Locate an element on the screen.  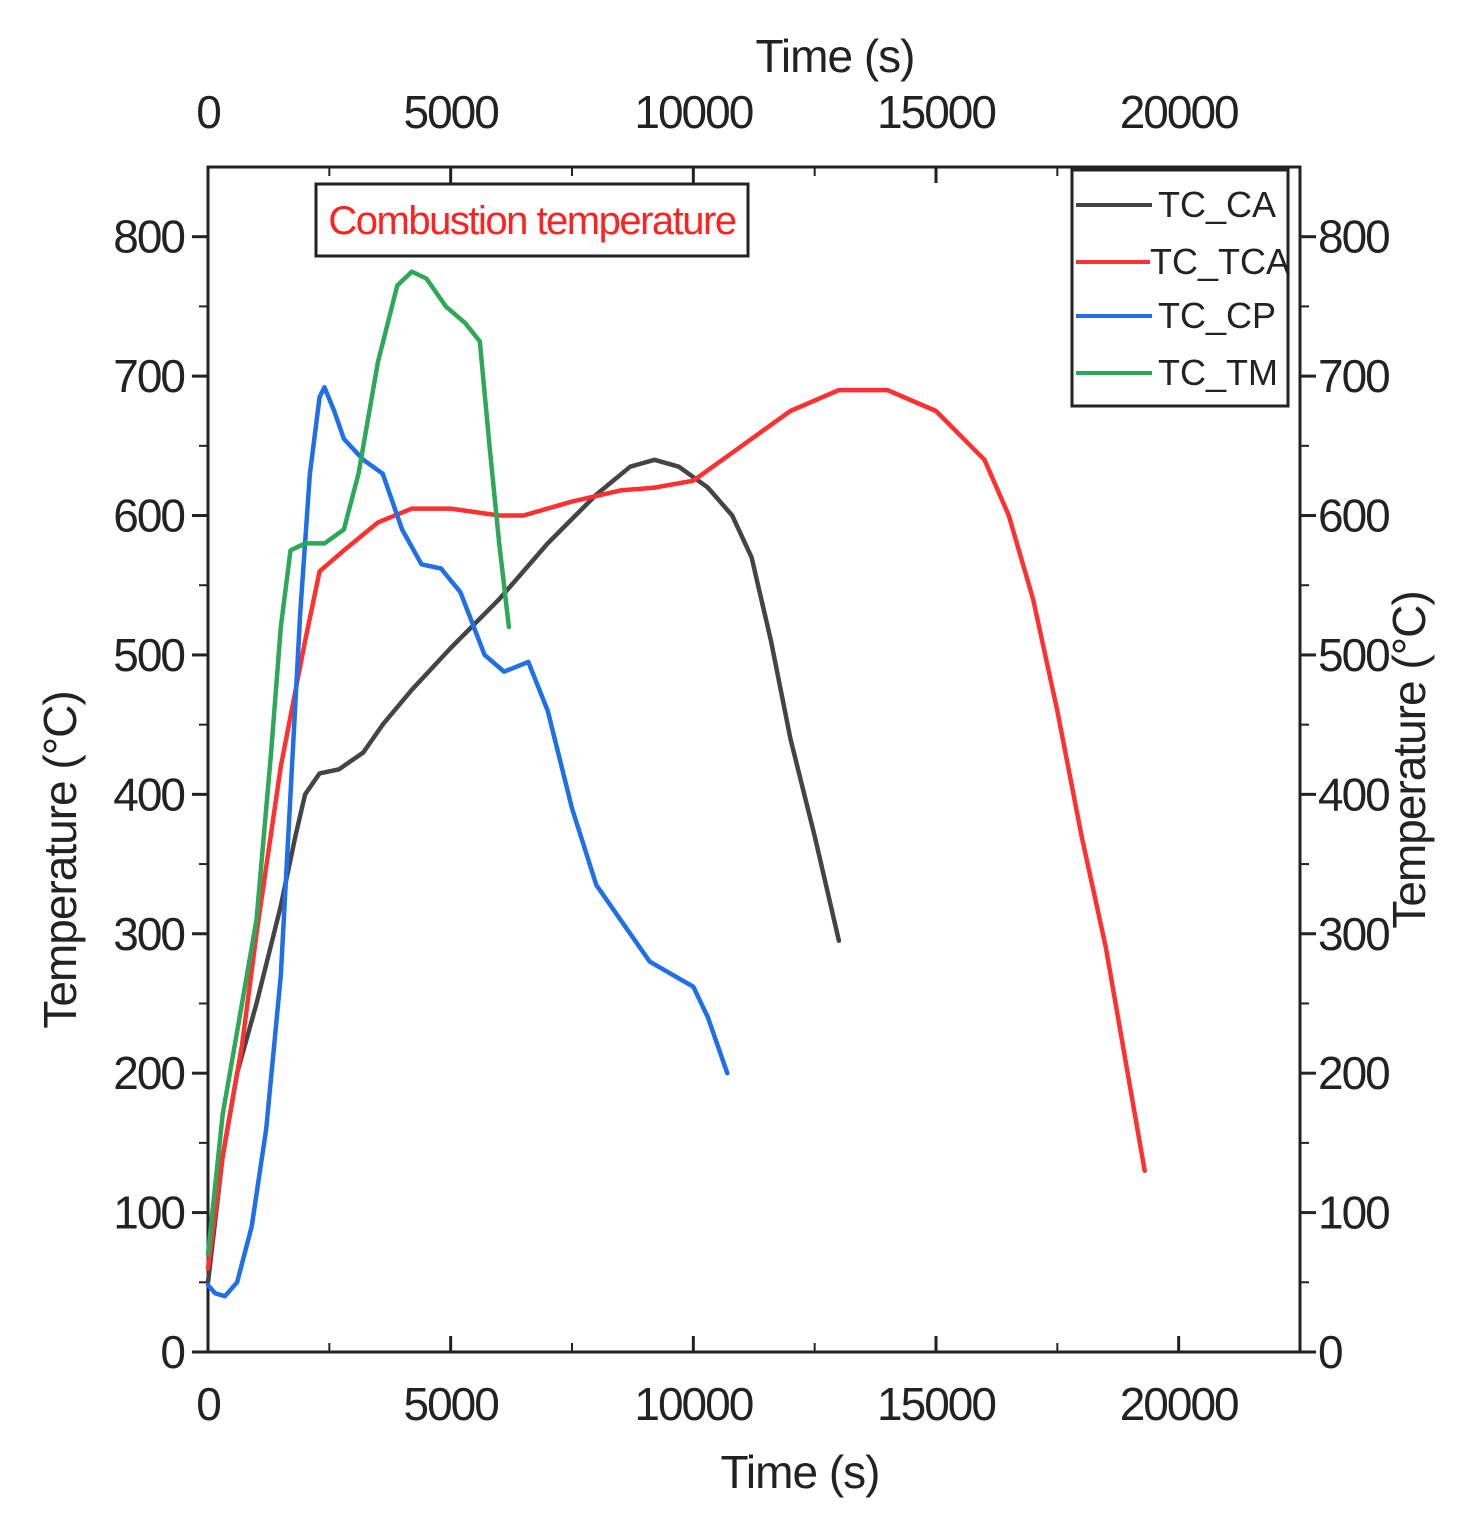
y-tick-label-left: 800 is located at coordinates (148, 237).